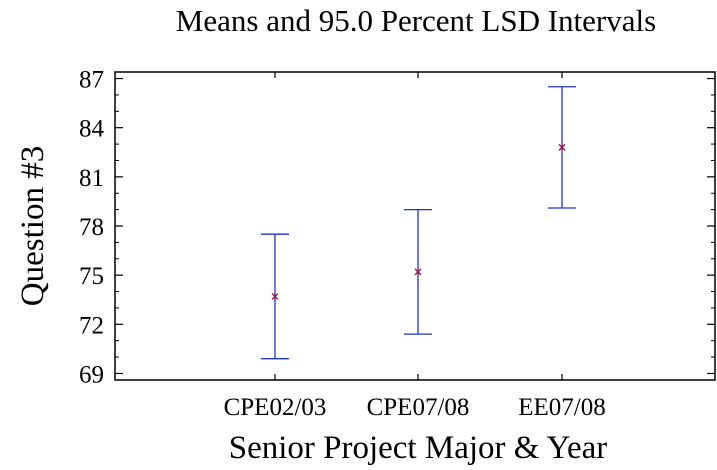  What do you see at coordinates (562, 407) in the screenshot?
I see `x-tick-label: EE07/08` at bounding box center [562, 407].